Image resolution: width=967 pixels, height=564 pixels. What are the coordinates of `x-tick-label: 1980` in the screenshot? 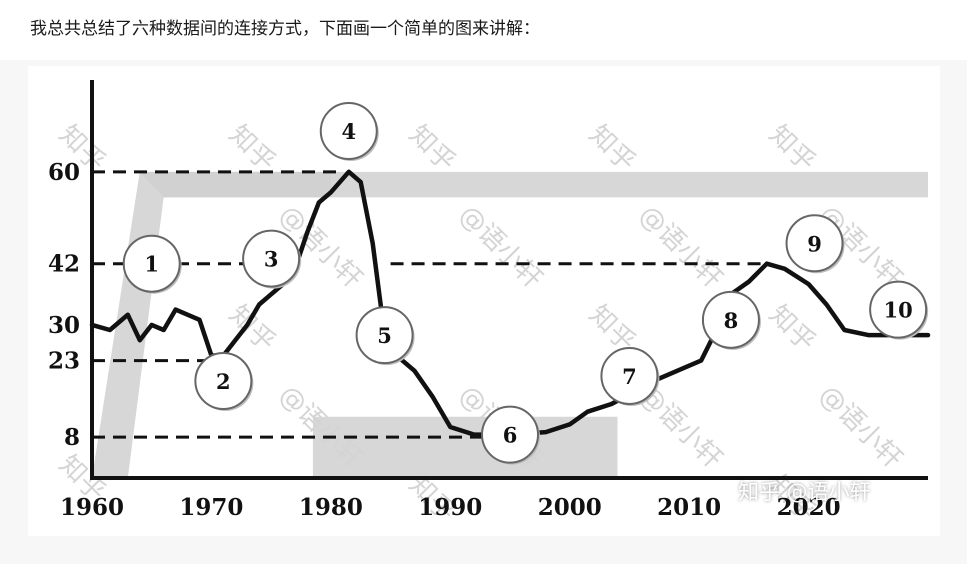 It's located at (331, 507).